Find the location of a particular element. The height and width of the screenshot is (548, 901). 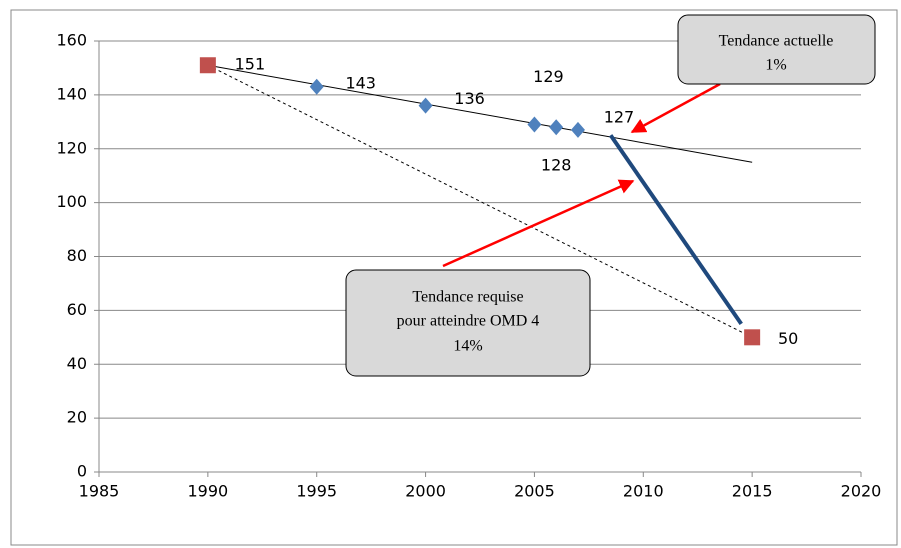

x-tick-label: 2015 is located at coordinates (752, 491).